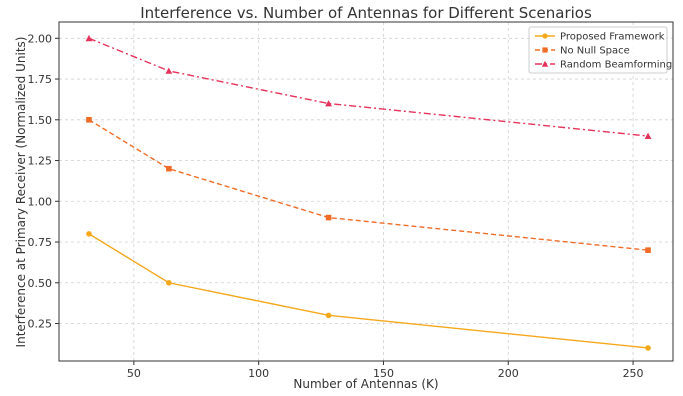  I want to click on legend-item: Proposed Framework, so click(600, 37).